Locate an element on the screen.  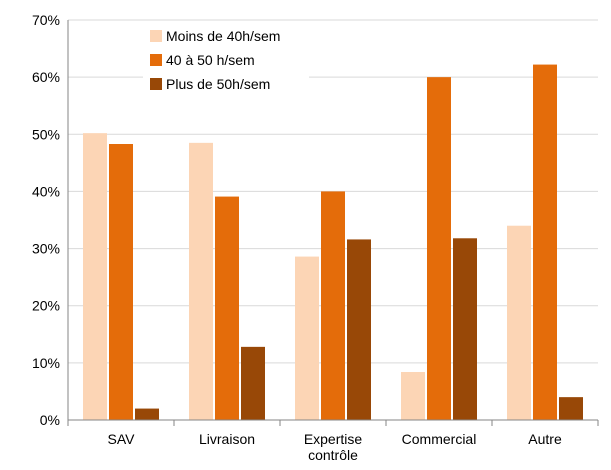
x-tick-label: Autre is located at coordinates (545, 439).